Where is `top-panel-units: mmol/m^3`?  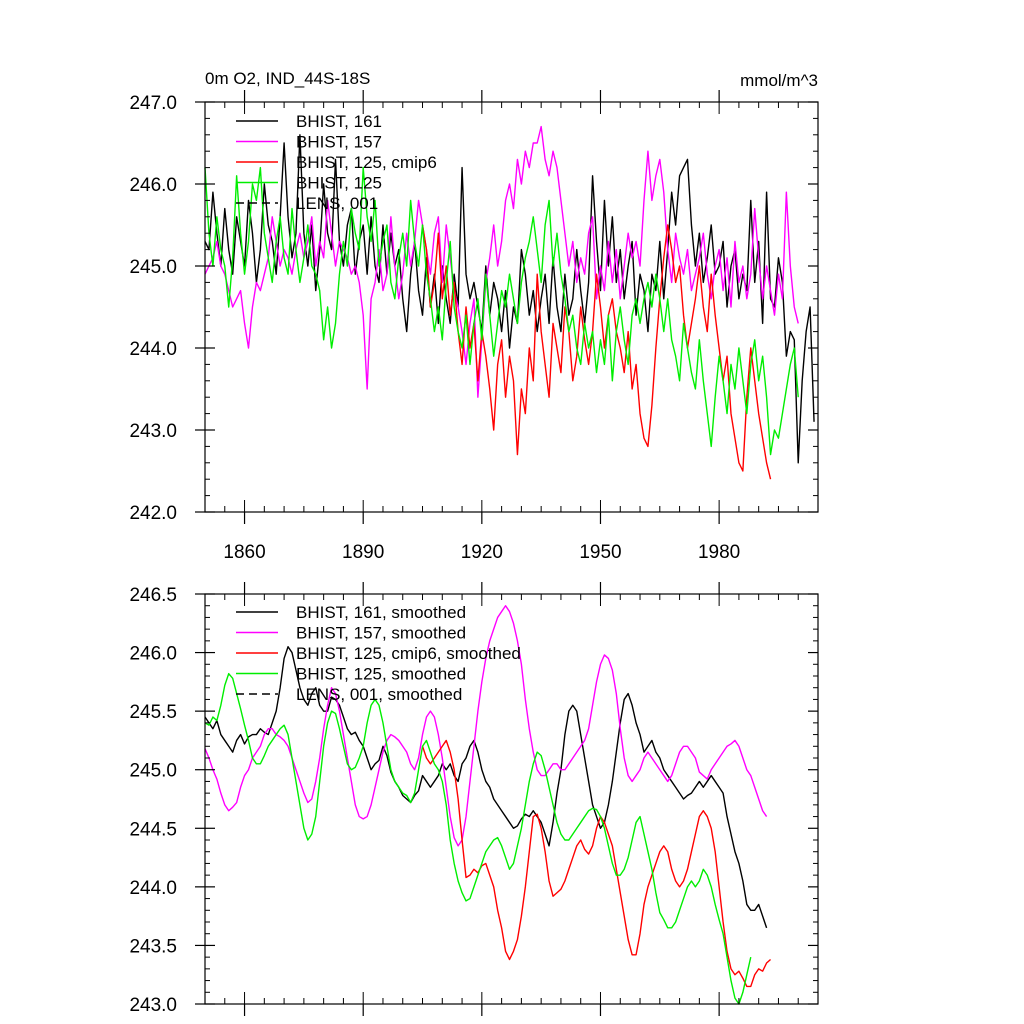 top-panel-units: mmol/m^3 is located at coordinates (779, 80).